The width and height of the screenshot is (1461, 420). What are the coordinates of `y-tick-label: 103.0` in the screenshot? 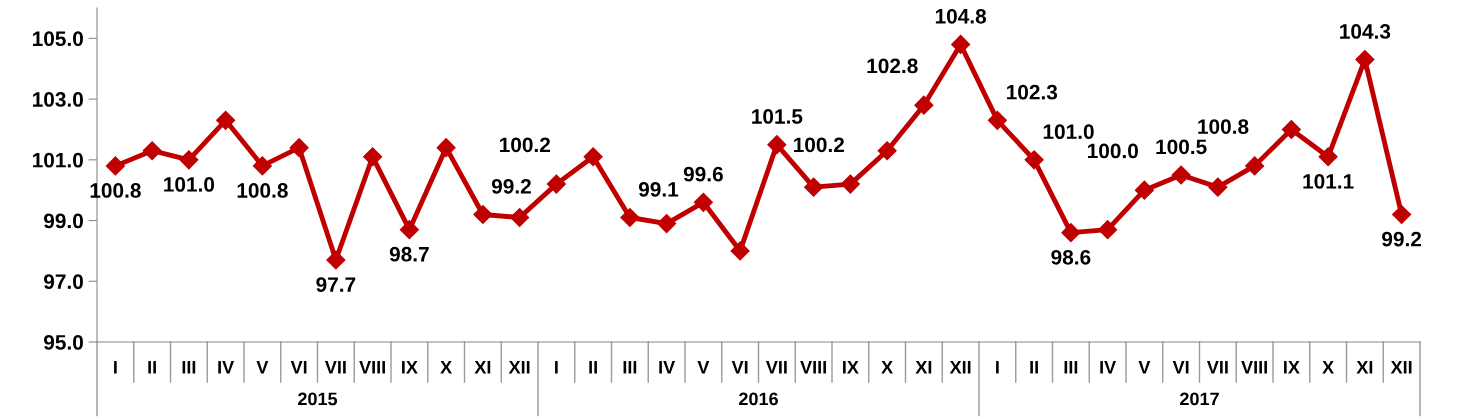 It's located at (57, 99).